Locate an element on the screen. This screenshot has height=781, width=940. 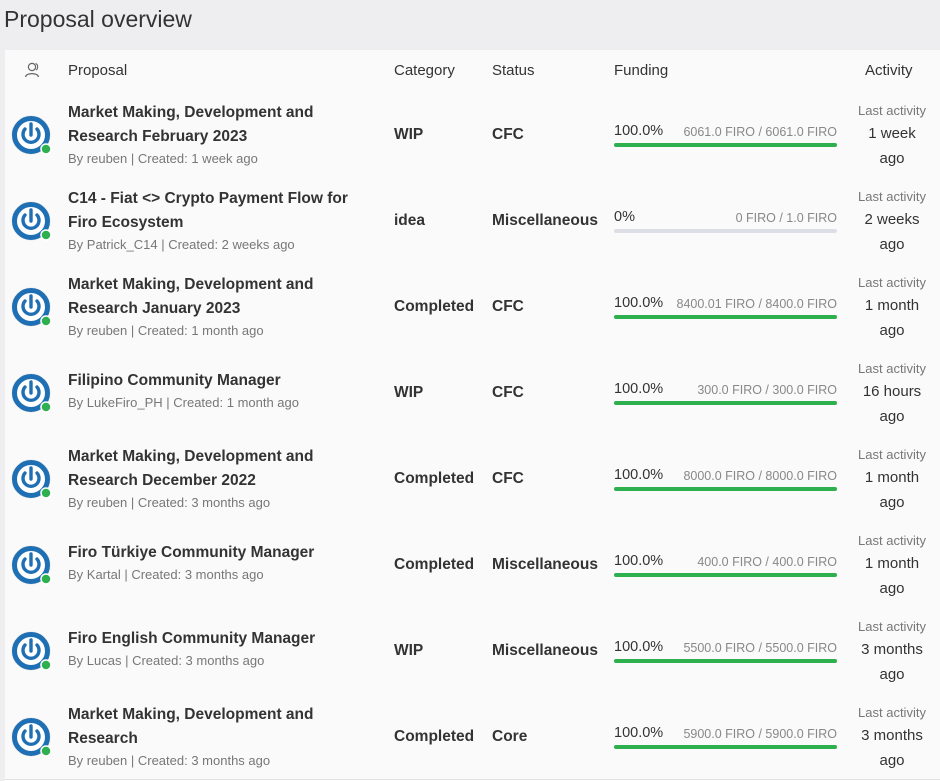
proposal-meta: By reuben | Created: 1 week ago is located at coordinates (163, 158).